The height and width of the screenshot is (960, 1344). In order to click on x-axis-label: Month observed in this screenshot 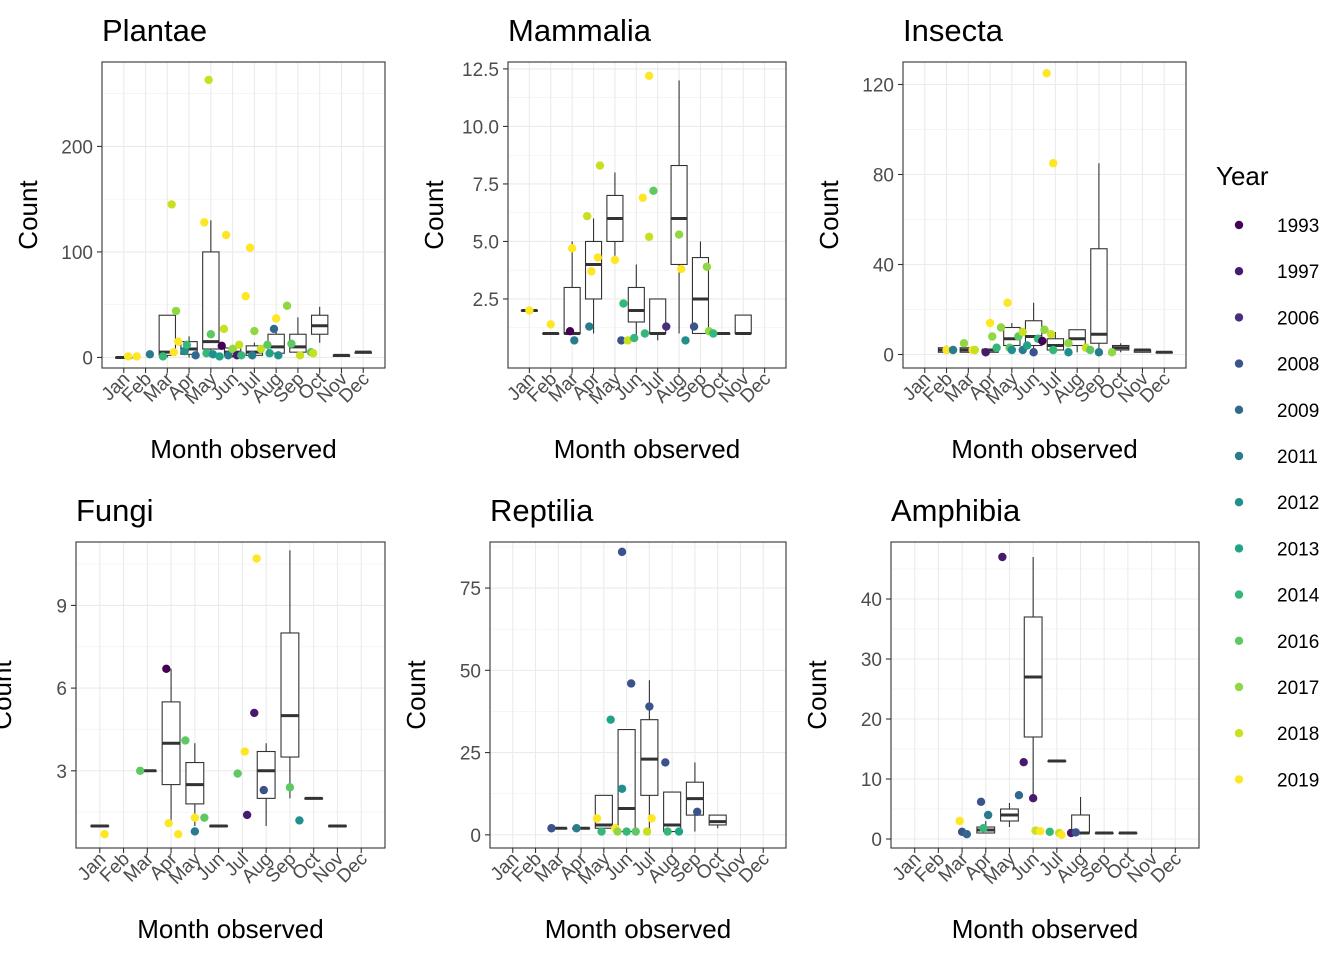, I will do `click(243, 449)`.